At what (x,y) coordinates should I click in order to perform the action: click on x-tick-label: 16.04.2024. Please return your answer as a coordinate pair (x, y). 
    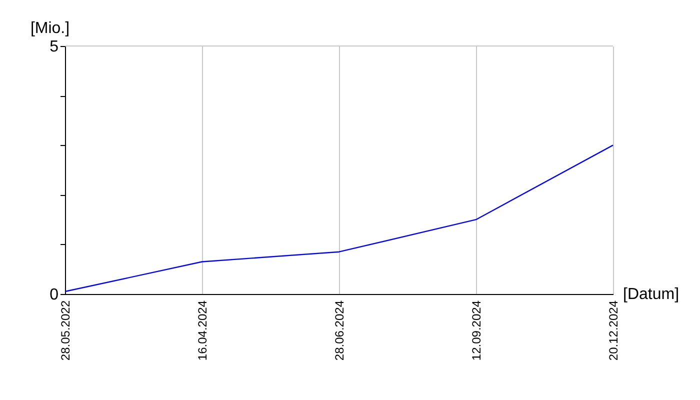
    Looking at the image, I should click on (203, 330).